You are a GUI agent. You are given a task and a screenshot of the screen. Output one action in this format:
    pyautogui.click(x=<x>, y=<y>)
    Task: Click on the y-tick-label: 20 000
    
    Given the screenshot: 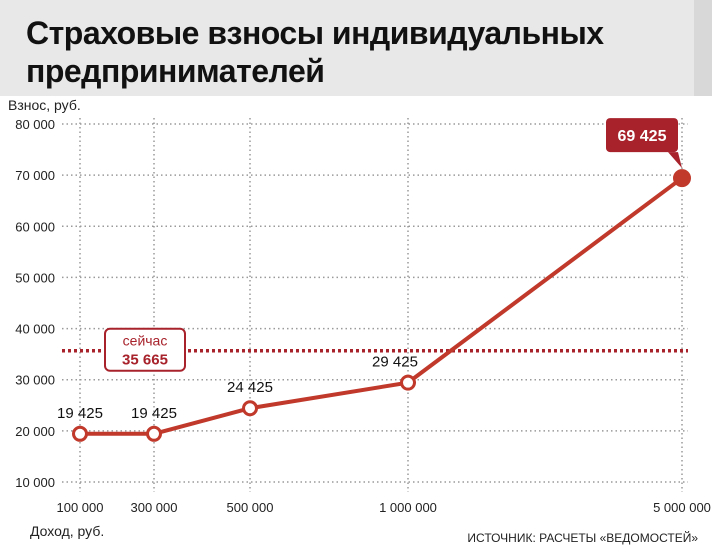 What is the action you would take?
    pyautogui.click(x=35, y=431)
    